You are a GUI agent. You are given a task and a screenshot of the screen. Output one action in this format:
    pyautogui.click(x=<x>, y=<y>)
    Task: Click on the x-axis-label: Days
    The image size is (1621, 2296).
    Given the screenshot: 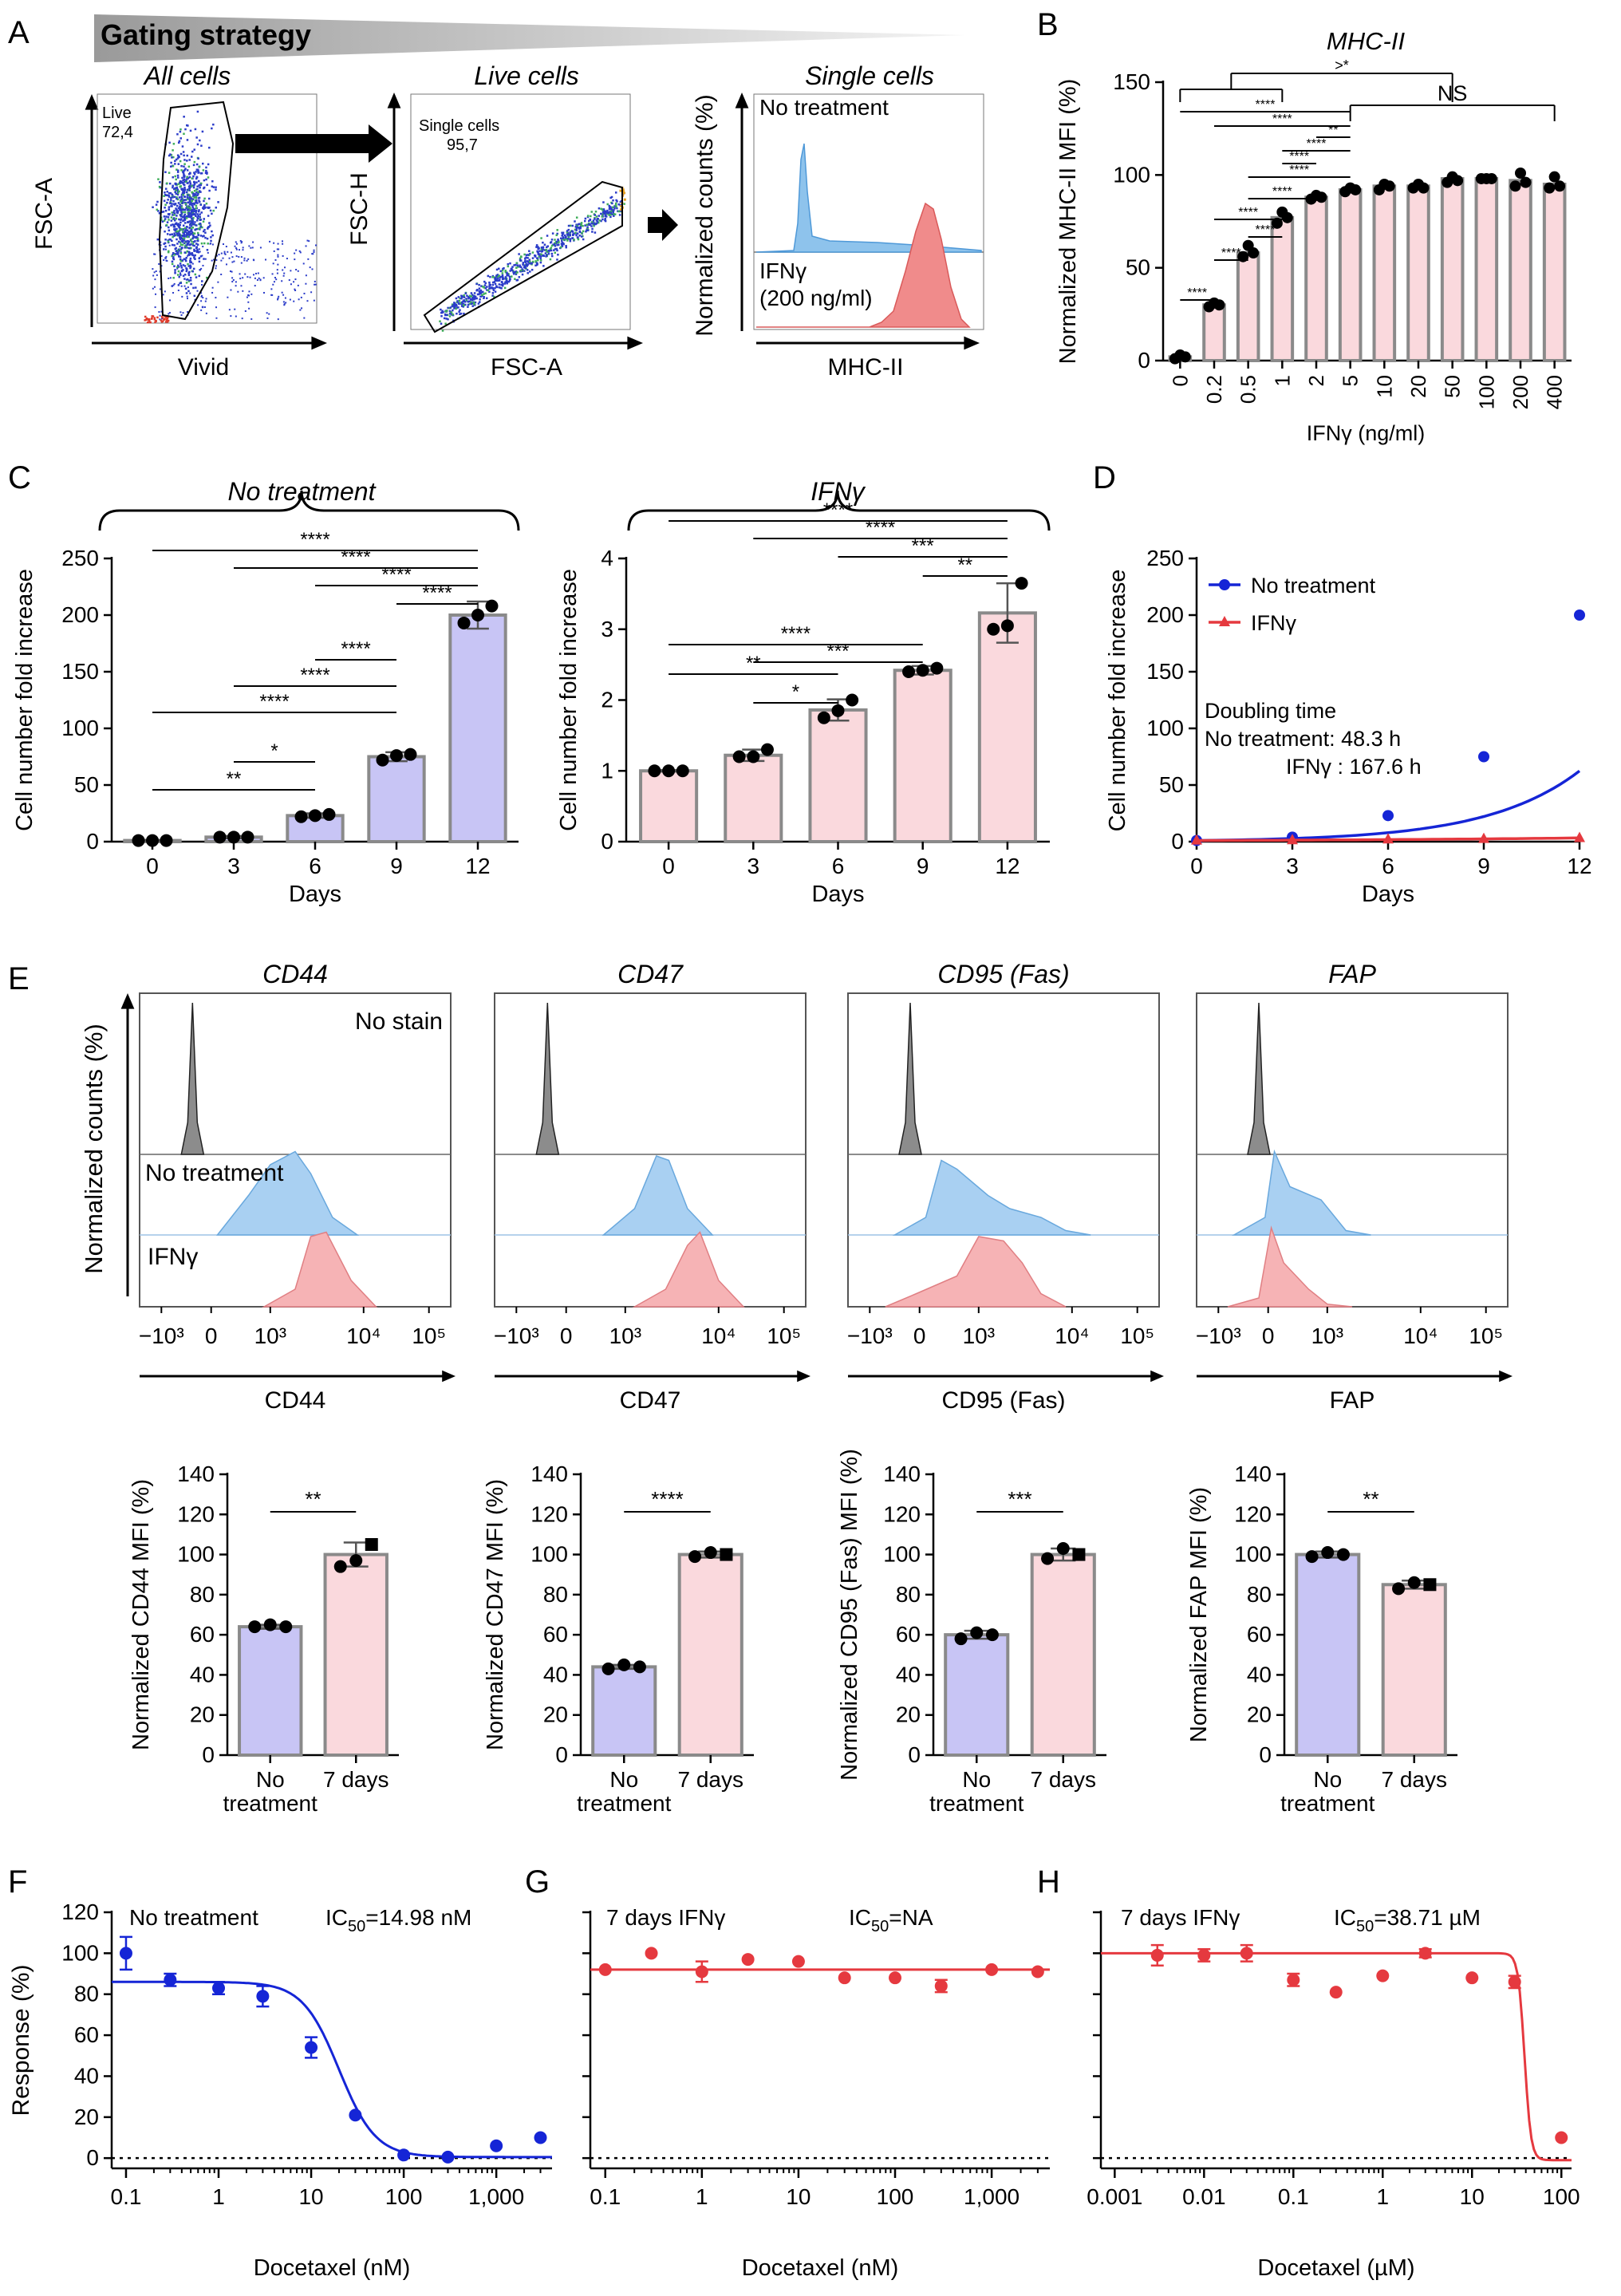 What is the action you would take?
    pyautogui.click(x=1388, y=894)
    